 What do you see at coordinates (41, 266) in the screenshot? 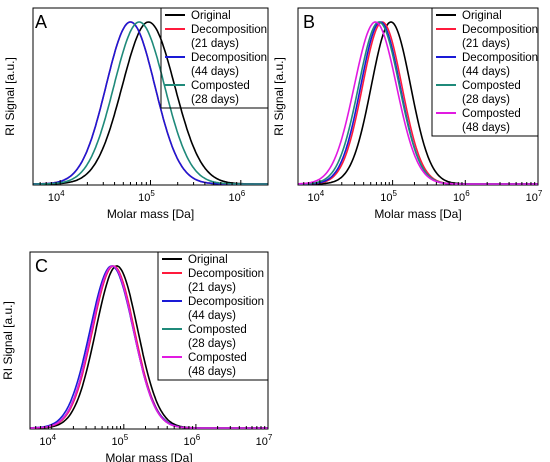
I see `panel-letter: C` at bounding box center [41, 266].